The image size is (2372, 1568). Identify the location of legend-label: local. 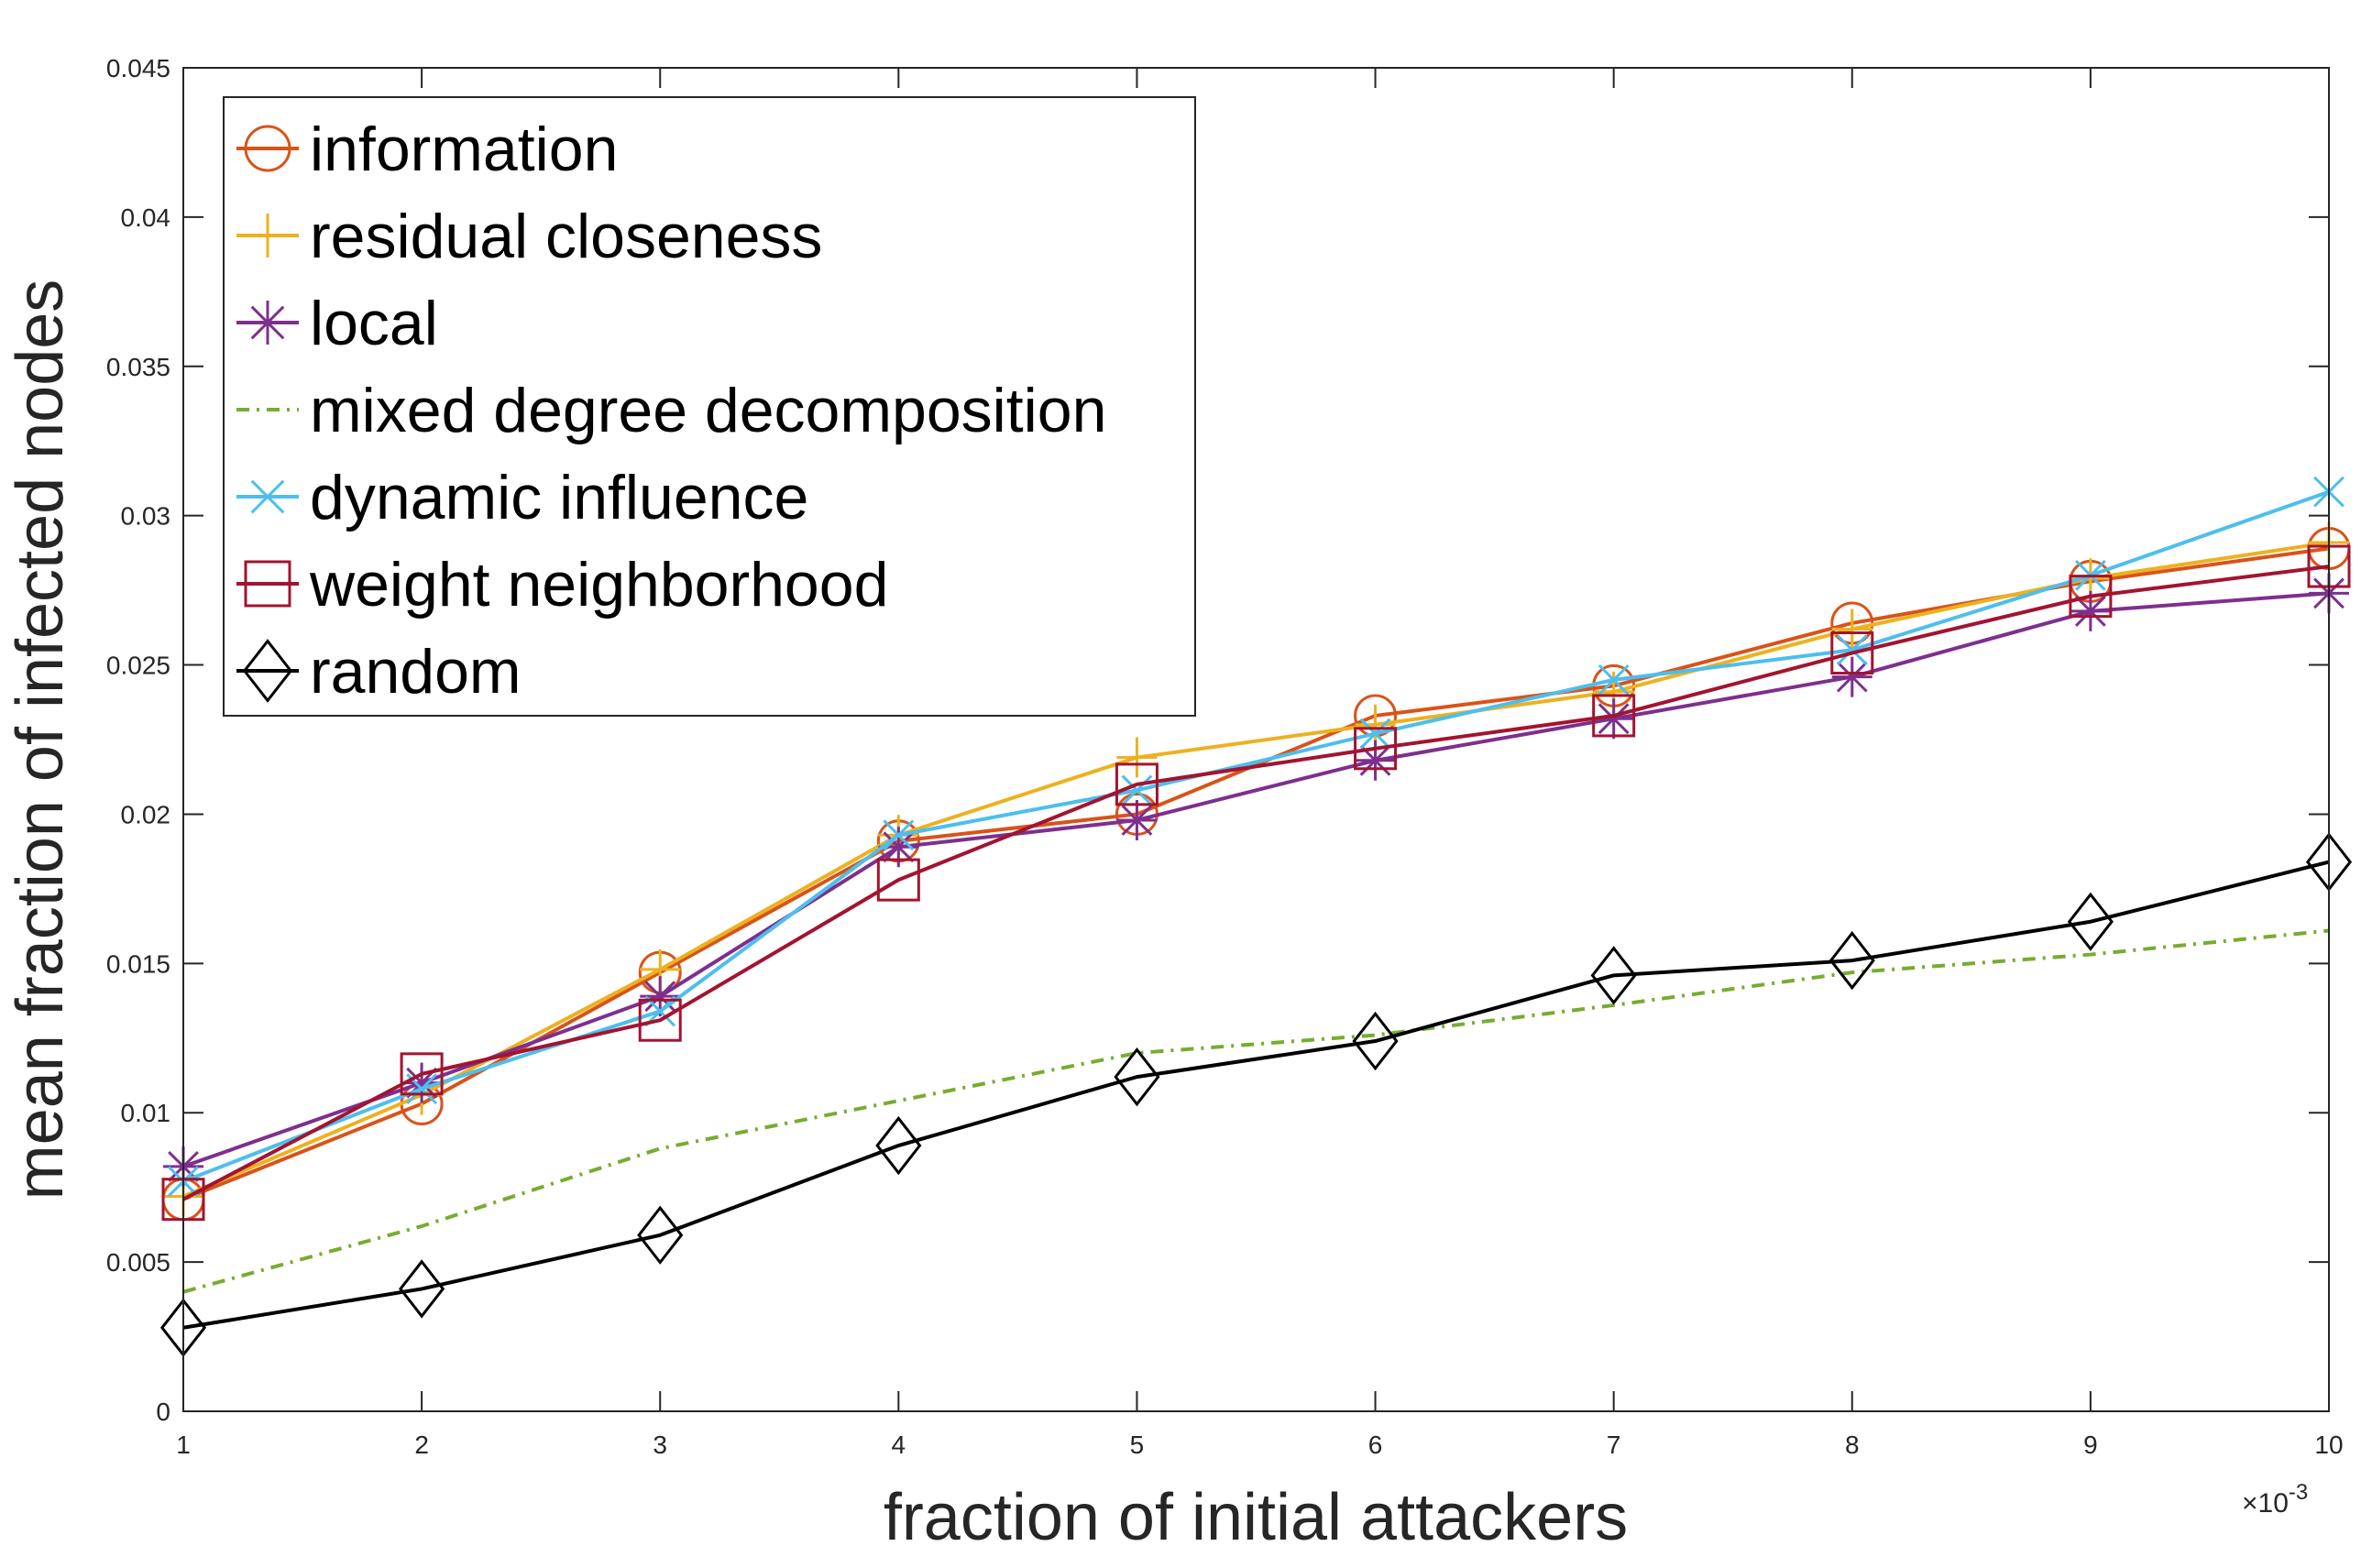
(374, 323).